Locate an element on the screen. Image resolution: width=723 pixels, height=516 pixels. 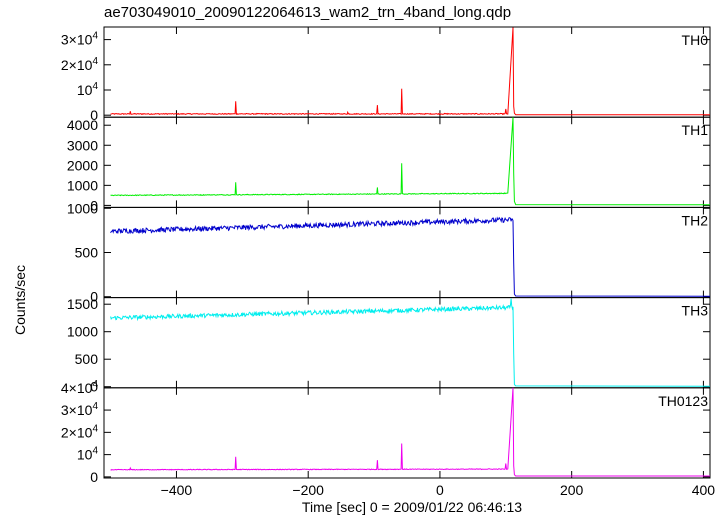
series-label-th0: TH0 is located at coordinates (695, 40).